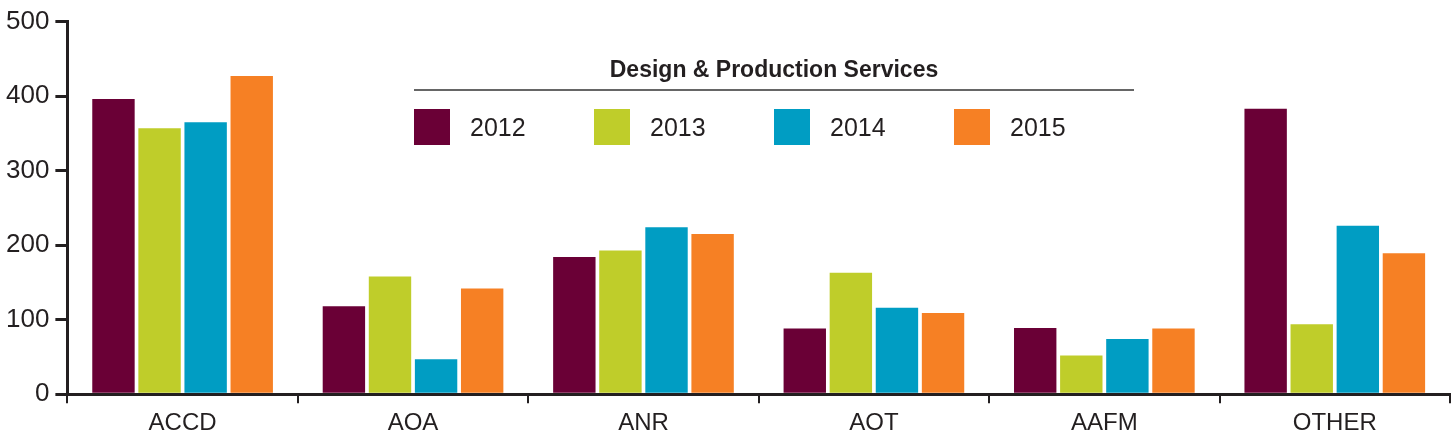  What do you see at coordinates (27, 243) in the screenshot?
I see `y-tick-label: 200` at bounding box center [27, 243].